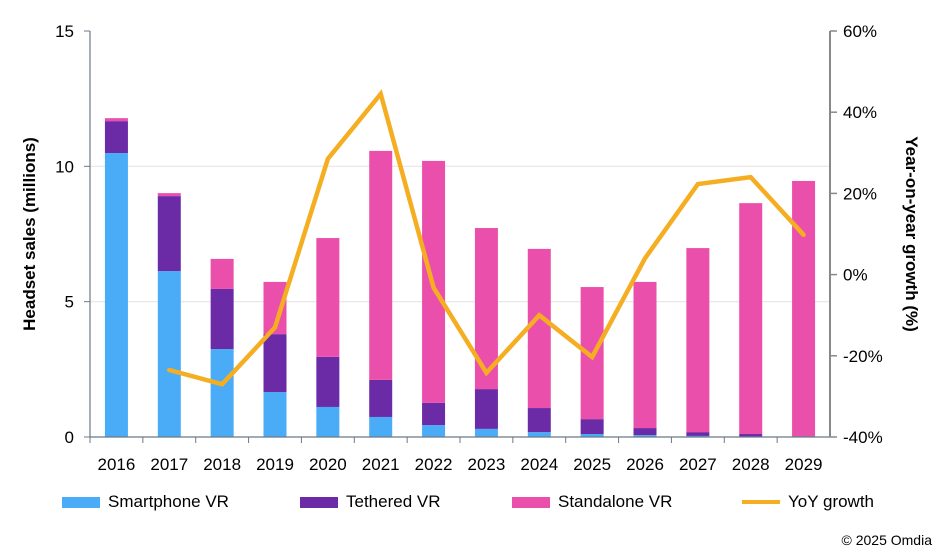 The height and width of the screenshot is (554, 941). What do you see at coordinates (831, 501) in the screenshot?
I see `legend-label: YoY growth` at bounding box center [831, 501].